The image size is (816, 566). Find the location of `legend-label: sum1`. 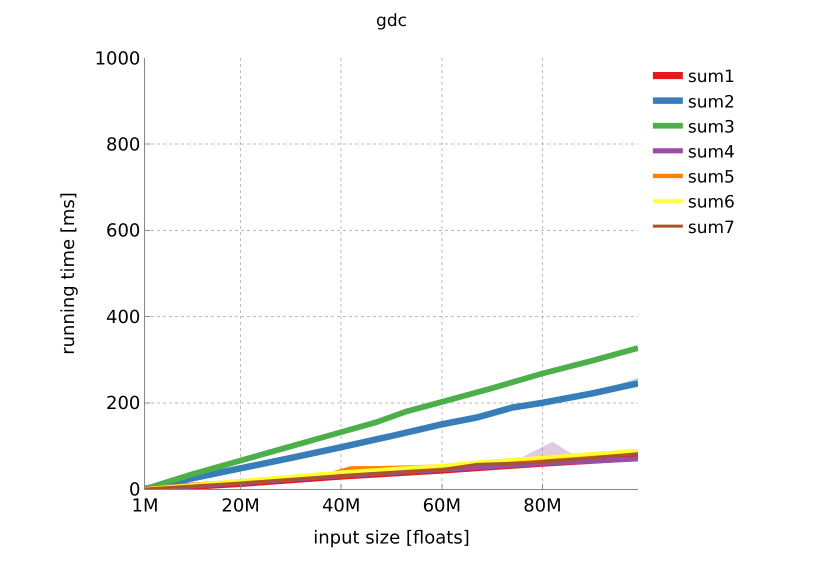

legend-label: sum1 is located at coordinates (711, 77).